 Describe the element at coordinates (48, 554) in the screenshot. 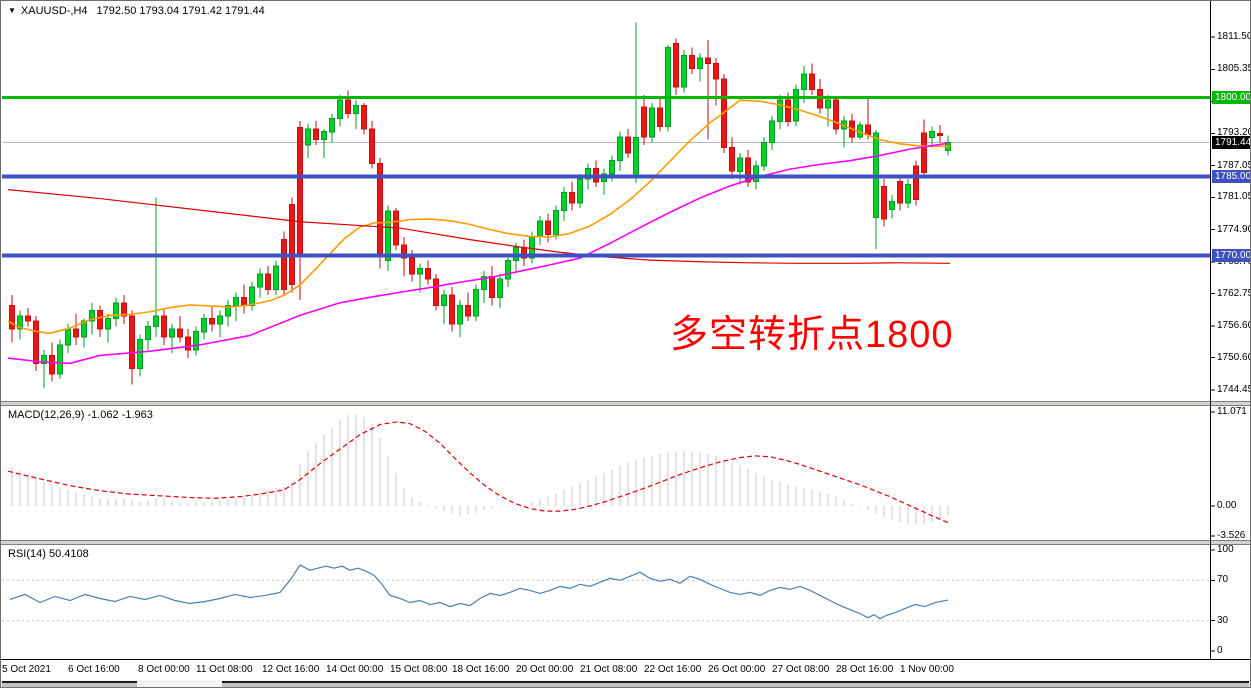

I see `rsi-indicator-label: RSI(14) 50.4108` at that location.